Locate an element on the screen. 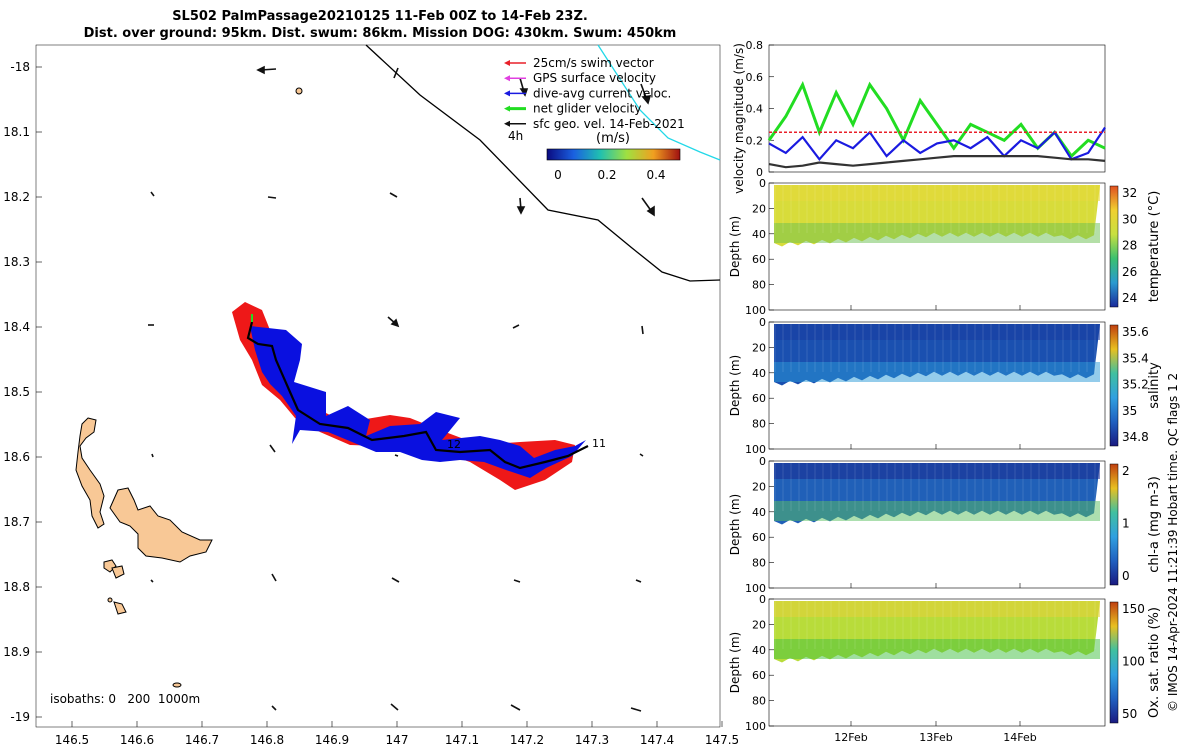 The width and height of the screenshot is (1200, 750). isobaths-label: isobaths: 0 200 1000m is located at coordinates (125, 699).